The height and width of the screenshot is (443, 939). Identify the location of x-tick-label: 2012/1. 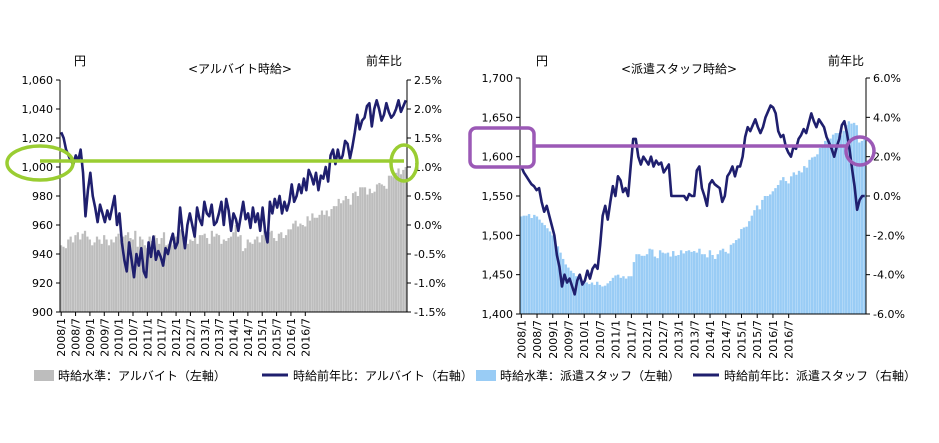
(176, 337).